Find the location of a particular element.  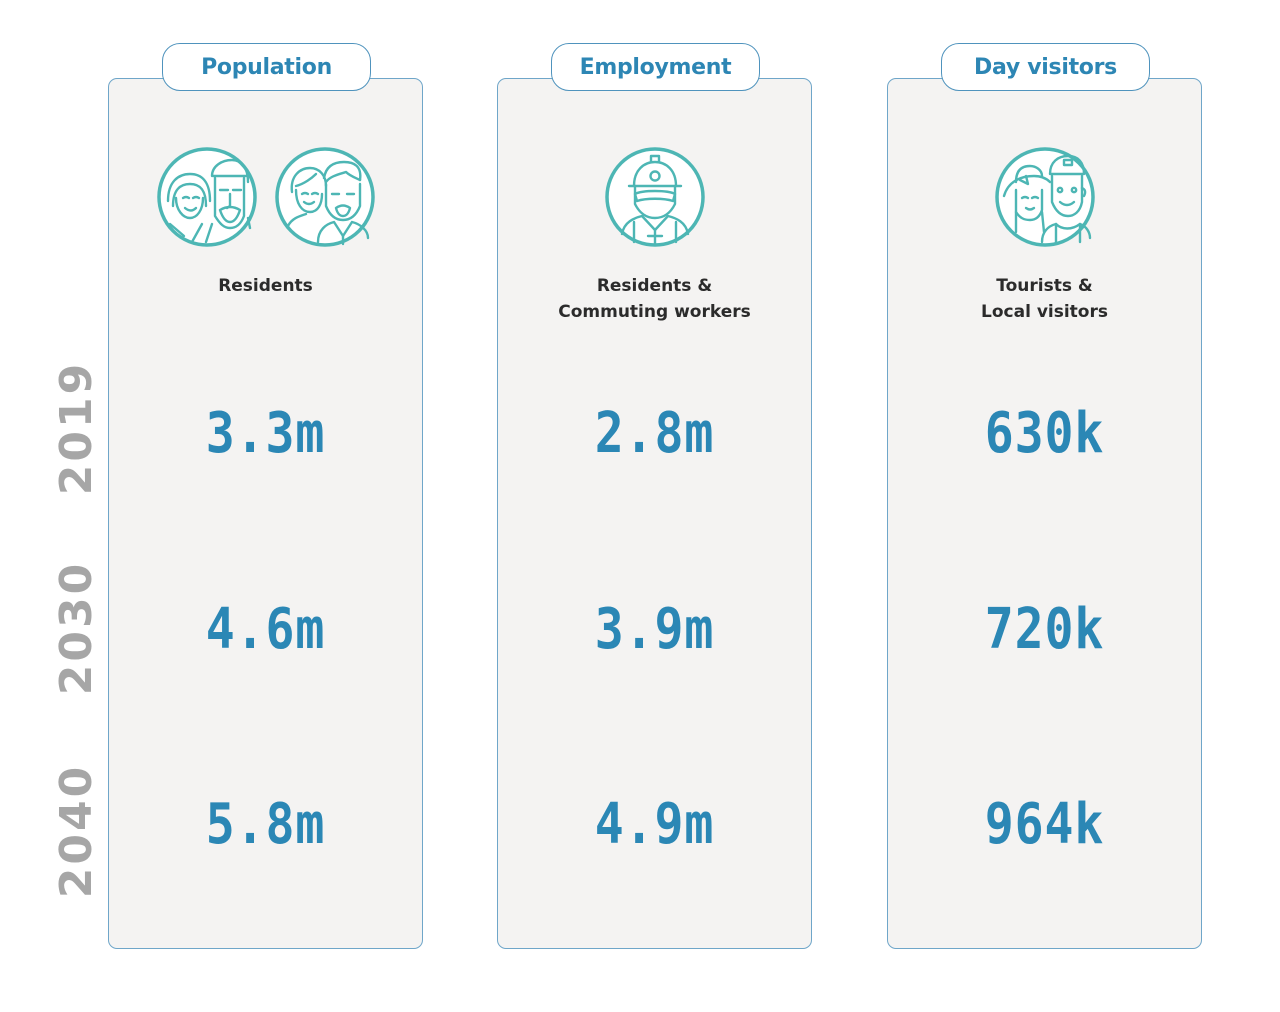

year-label-2040: 2040 is located at coordinates (76, 831).